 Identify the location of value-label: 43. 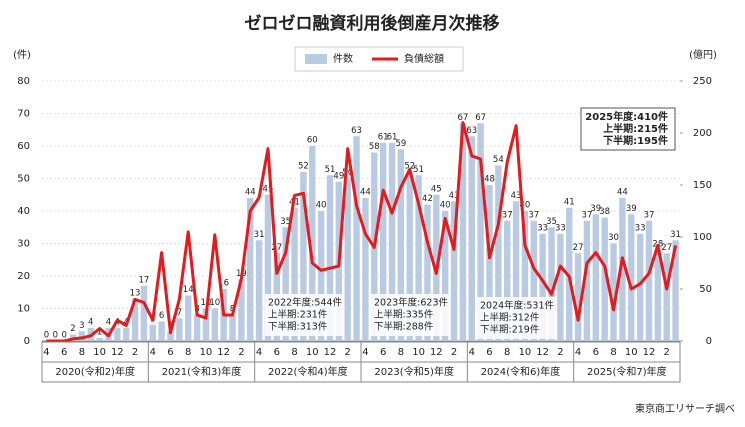
(516, 196).